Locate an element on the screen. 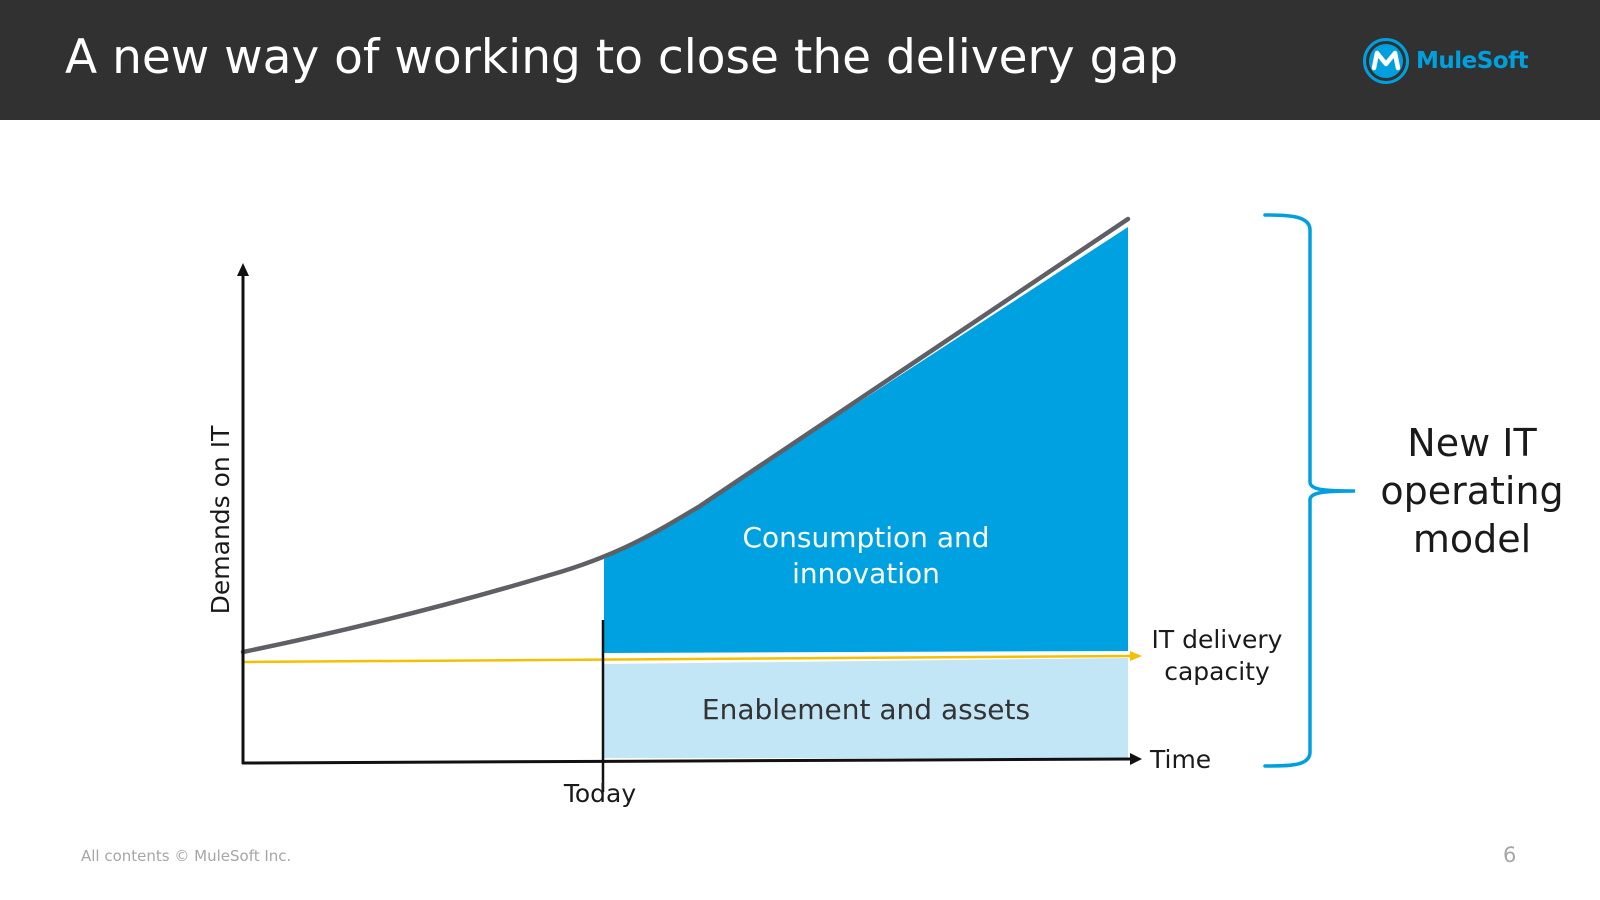 The height and width of the screenshot is (900, 1600). logo-text: MuleSoft is located at coordinates (1472, 61).